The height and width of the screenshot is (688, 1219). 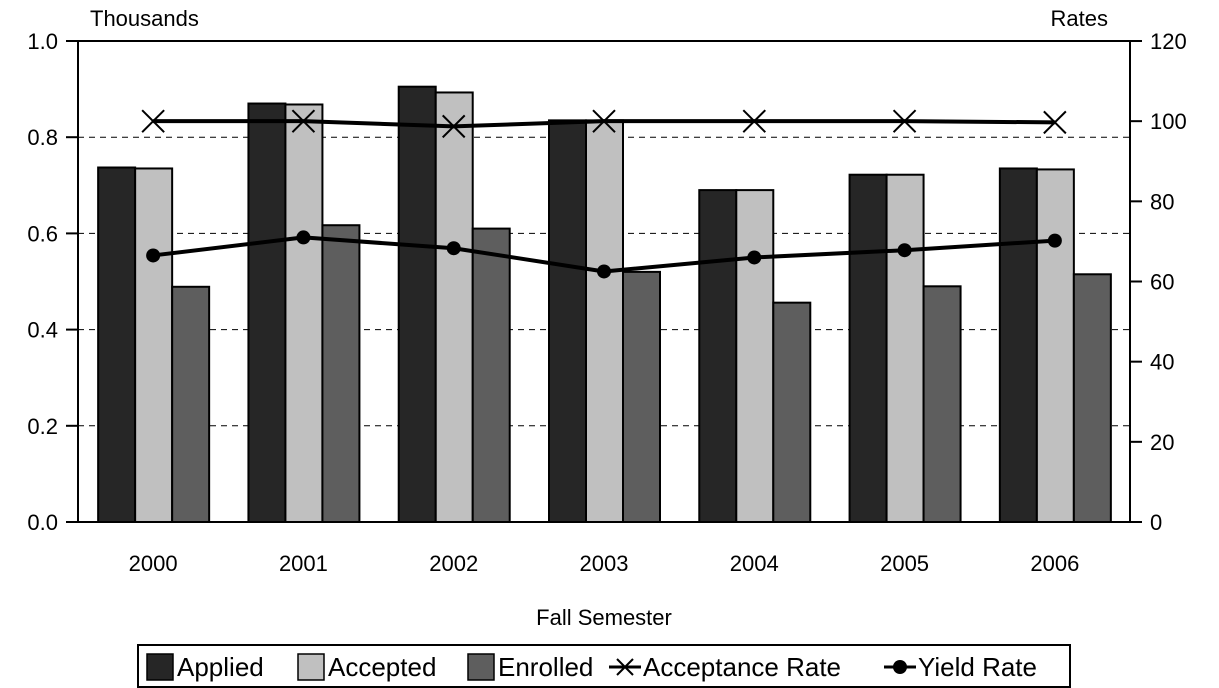 What do you see at coordinates (454, 126) in the screenshot?
I see `point-acceptance-rate-2002` at bounding box center [454, 126].